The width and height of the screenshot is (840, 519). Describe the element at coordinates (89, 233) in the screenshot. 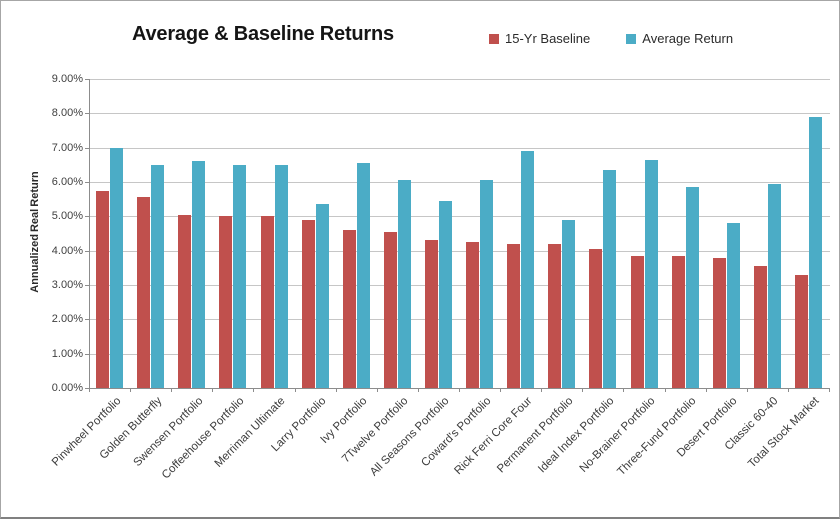

I see `y-axis-line` at that location.